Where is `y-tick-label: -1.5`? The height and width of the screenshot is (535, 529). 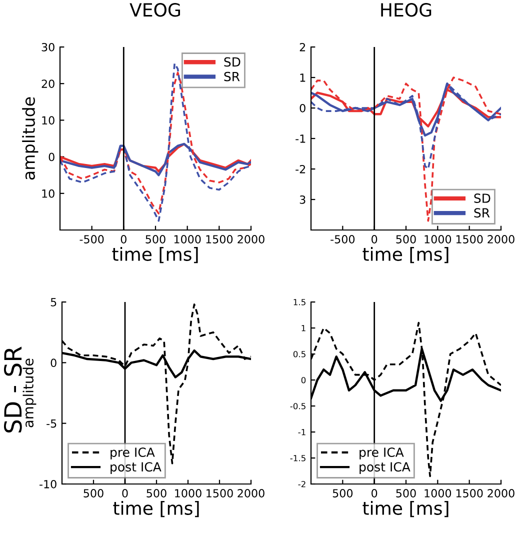
y-tick-label: -1.5 is located at coordinates (298, 458).